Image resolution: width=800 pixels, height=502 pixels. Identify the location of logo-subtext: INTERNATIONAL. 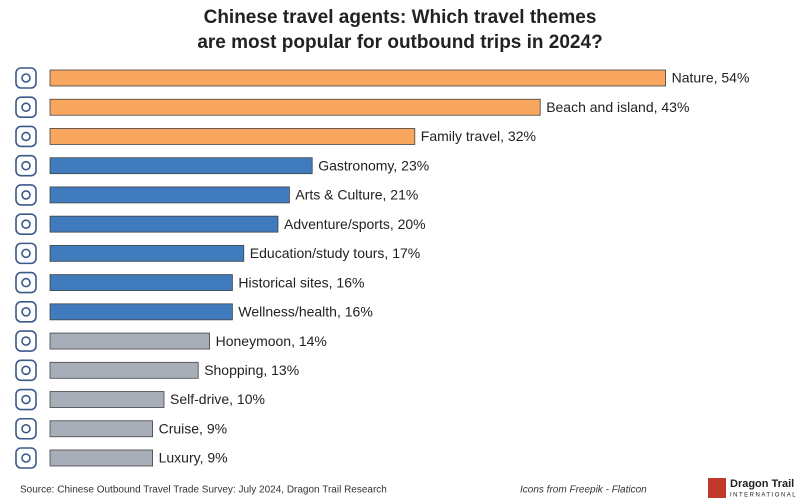
(763, 496).